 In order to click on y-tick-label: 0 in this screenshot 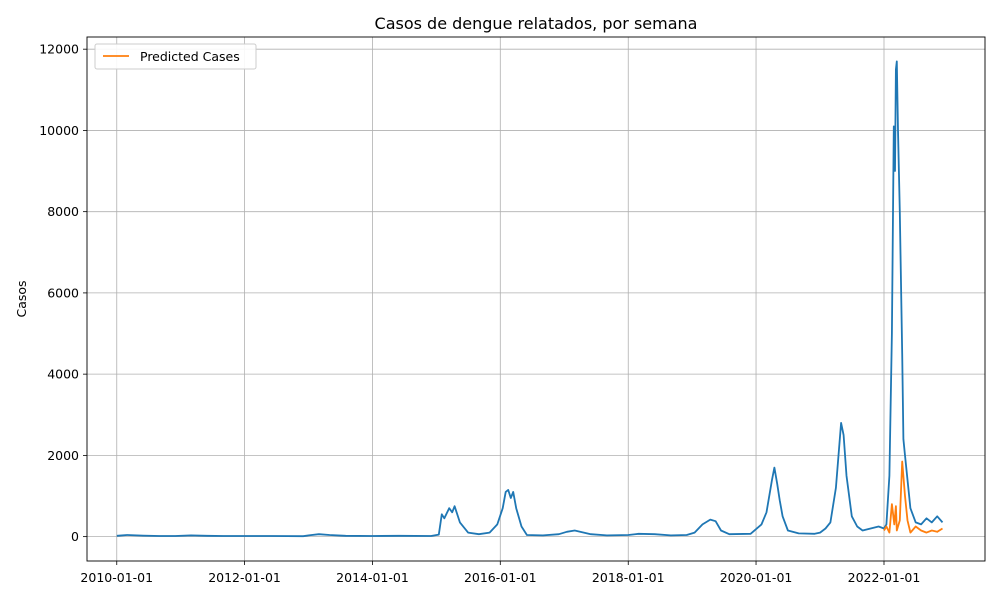, I will do `click(75, 536)`.